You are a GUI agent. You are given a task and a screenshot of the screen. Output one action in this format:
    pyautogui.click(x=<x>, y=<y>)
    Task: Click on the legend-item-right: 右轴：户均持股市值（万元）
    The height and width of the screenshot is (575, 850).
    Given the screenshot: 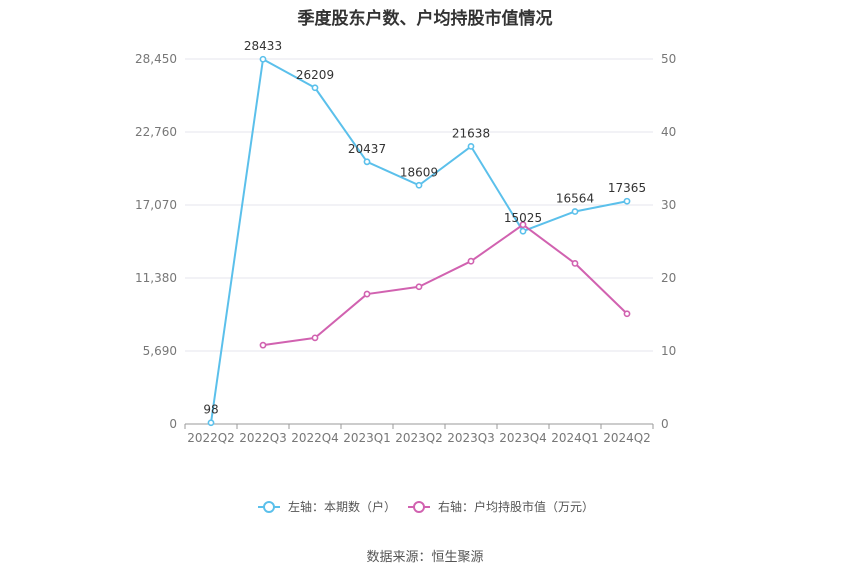 What is the action you would take?
    pyautogui.click(x=501, y=506)
    